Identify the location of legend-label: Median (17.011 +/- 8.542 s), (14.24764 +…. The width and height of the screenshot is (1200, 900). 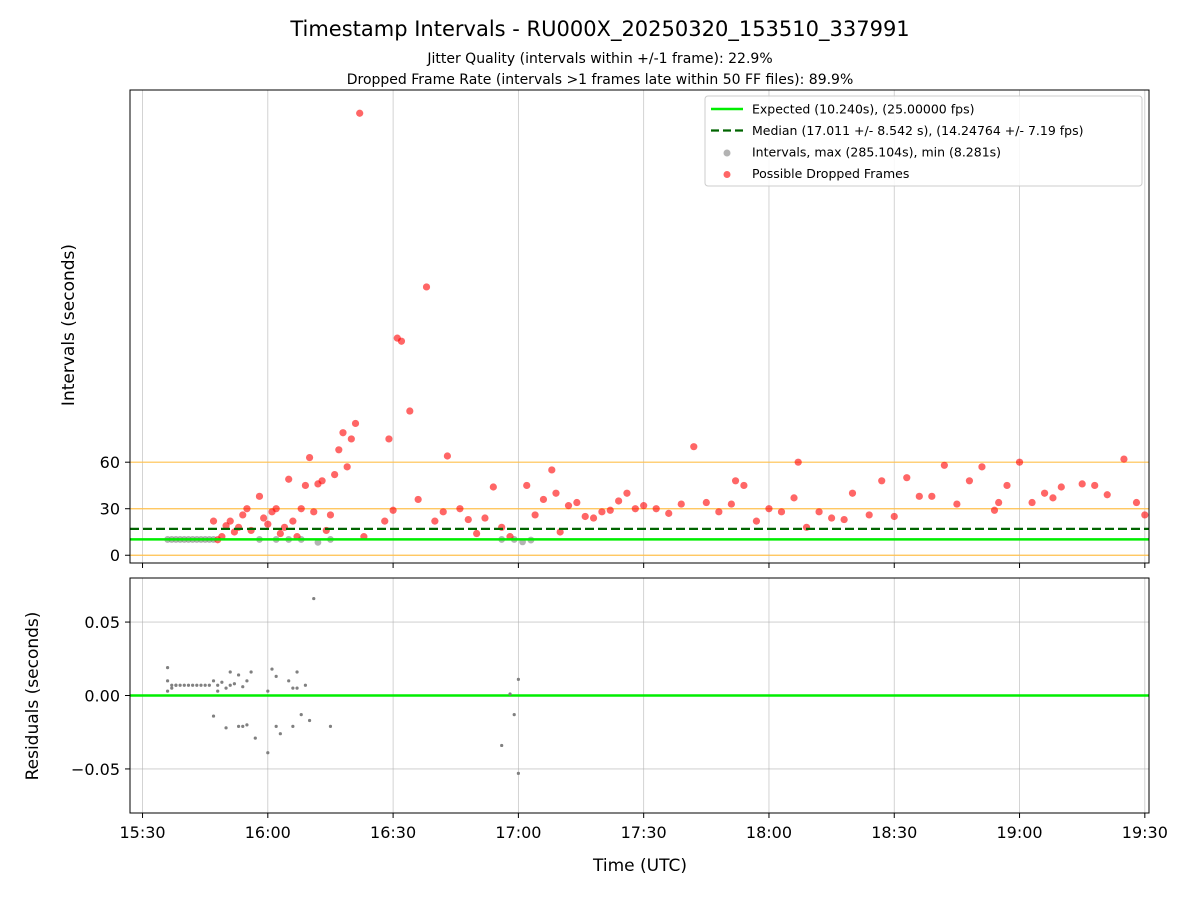
(917, 130).